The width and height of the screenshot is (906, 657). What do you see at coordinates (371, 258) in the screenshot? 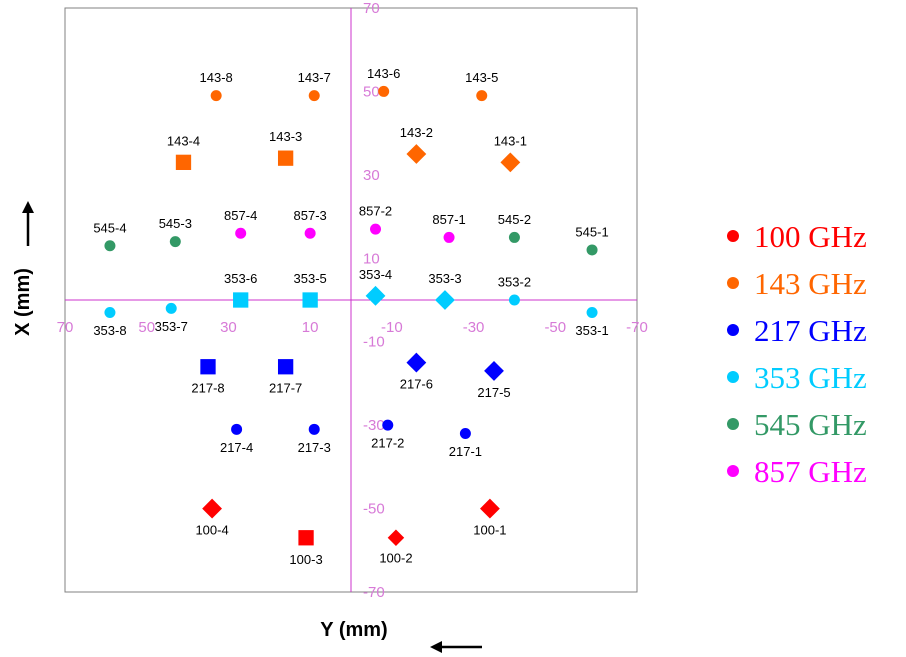
I see `y-tick-label: 10` at bounding box center [371, 258].